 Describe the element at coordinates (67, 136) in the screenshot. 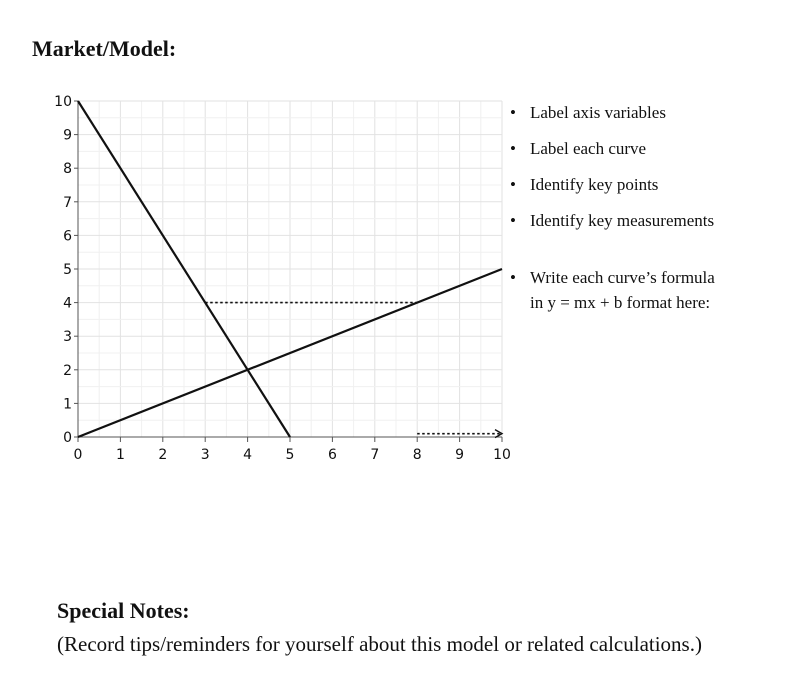

I see `y-tick-label: 9` at that location.